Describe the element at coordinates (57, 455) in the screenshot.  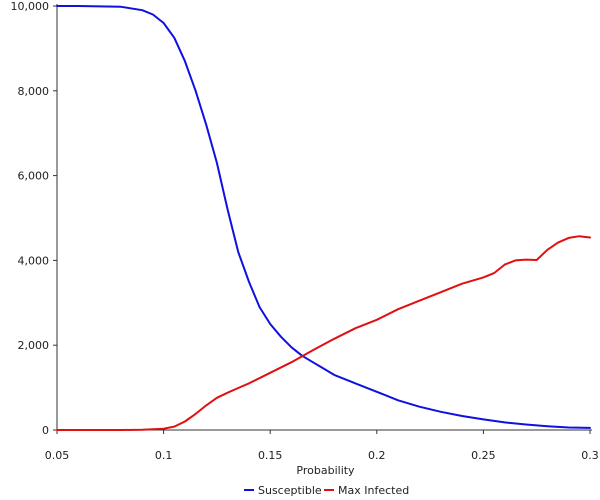
I see `x-tick-label: 0.05` at that location.